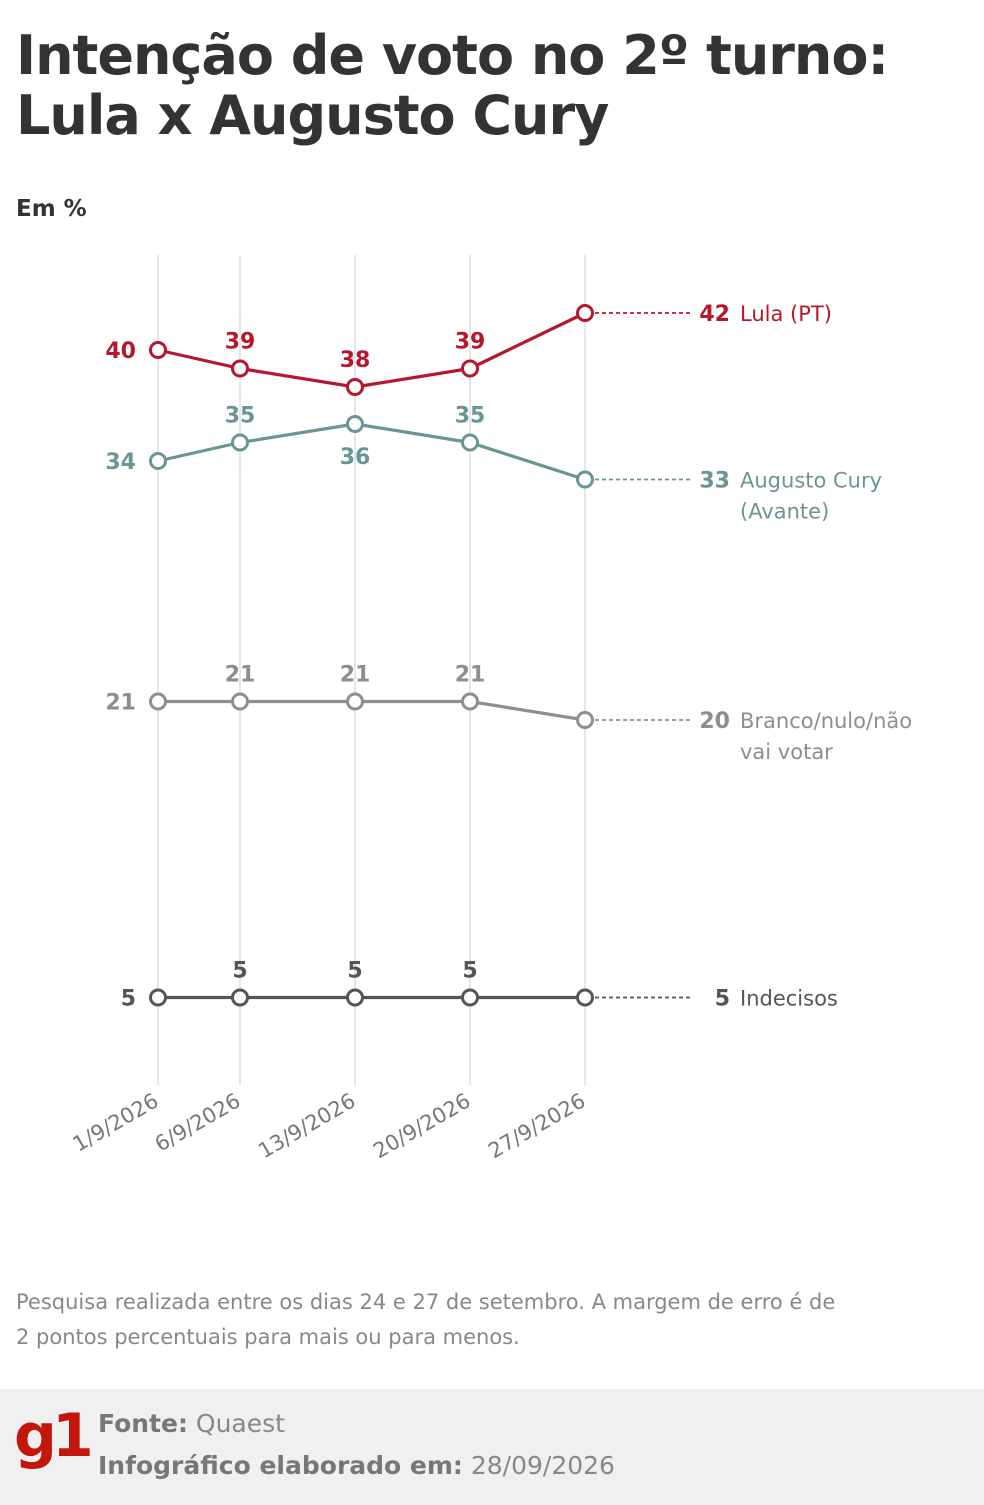 This screenshot has width=984, height=1505. Describe the element at coordinates (51, 209) in the screenshot. I see `unit-label: Em %` at that location.